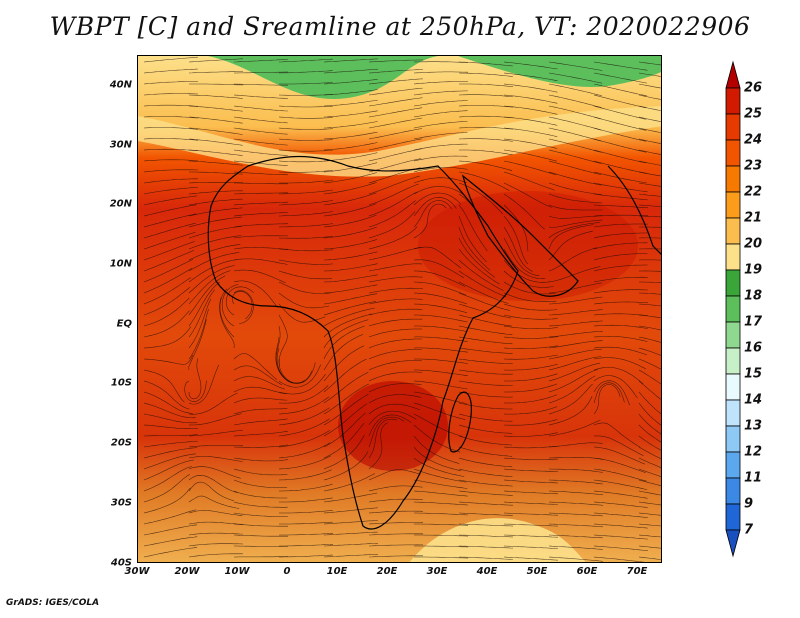  What do you see at coordinates (121, 383) in the screenshot?
I see `lat-label: 10S` at bounding box center [121, 383].